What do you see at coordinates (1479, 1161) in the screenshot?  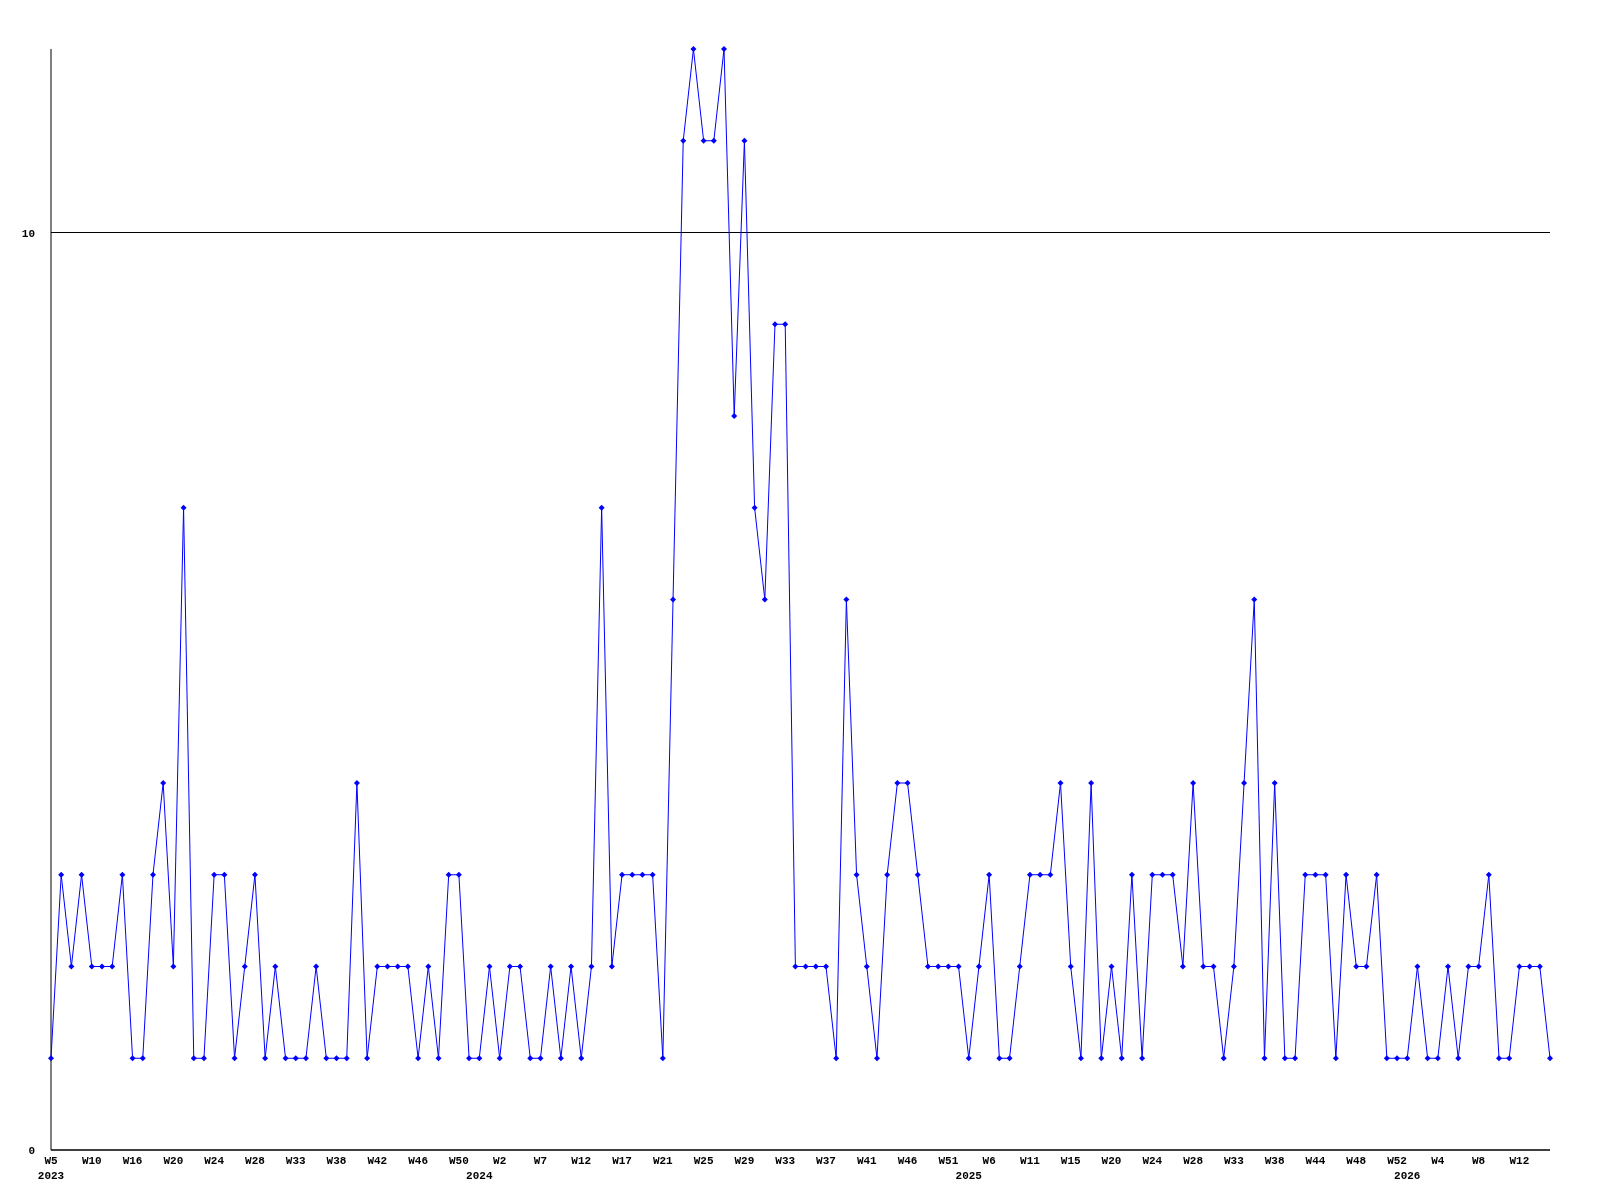 I see `x-tick-label: W8` at bounding box center [1479, 1161].